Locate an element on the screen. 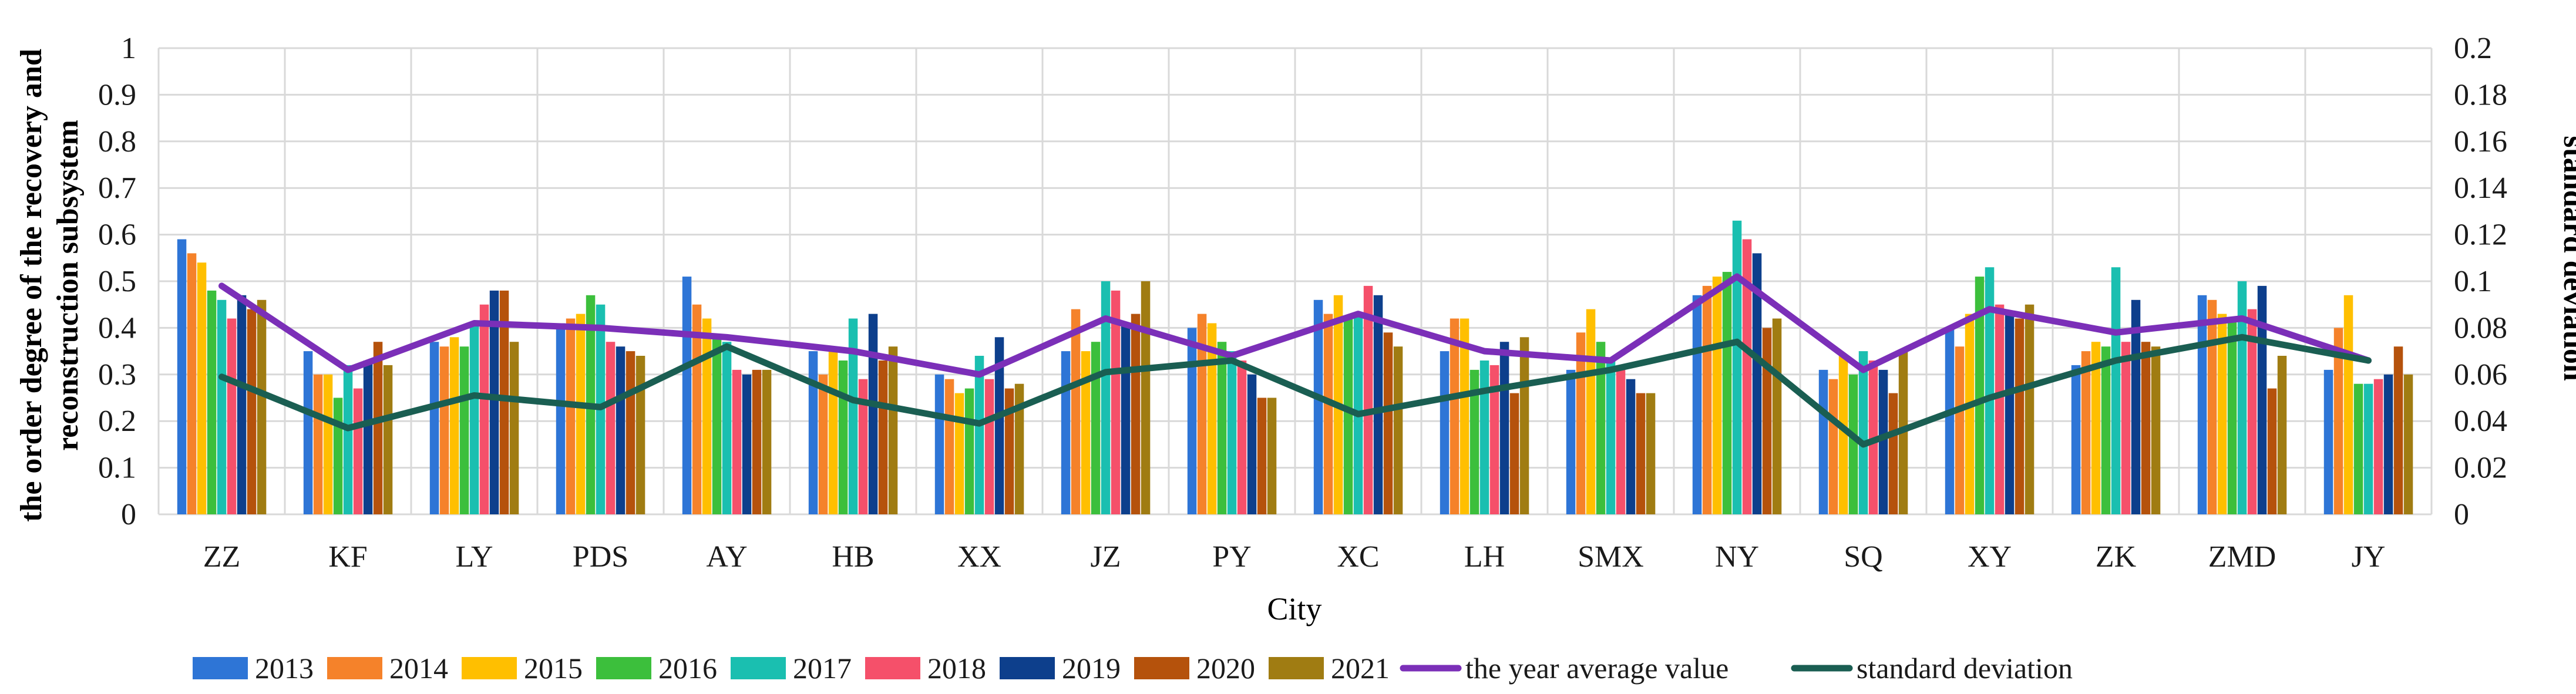 The height and width of the screenshot is (694, 2576). bar-2017-PY is located at coordinates (1232, 432).